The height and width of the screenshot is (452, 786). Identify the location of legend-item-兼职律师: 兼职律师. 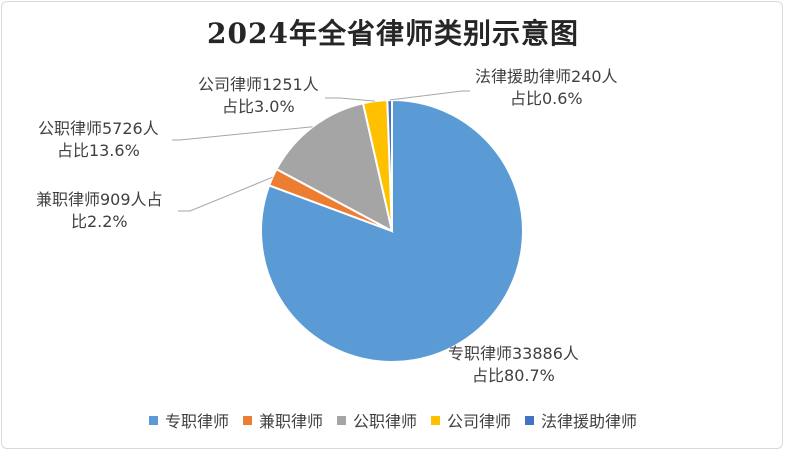
(282, 420).